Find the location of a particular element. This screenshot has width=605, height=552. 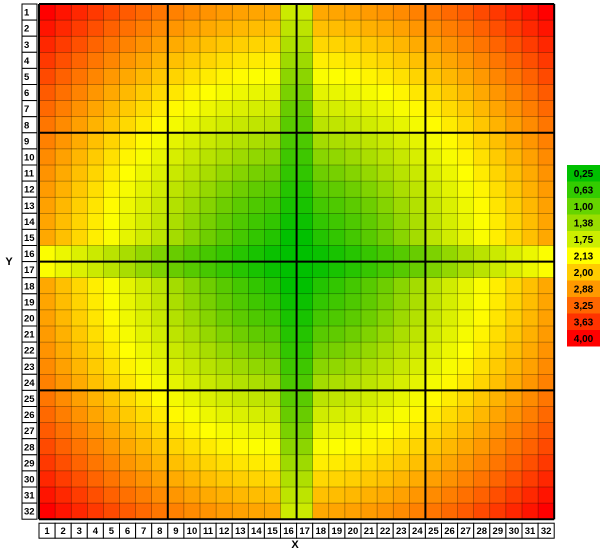

y-tick-label: 18 is located at coordinates (29, 286).